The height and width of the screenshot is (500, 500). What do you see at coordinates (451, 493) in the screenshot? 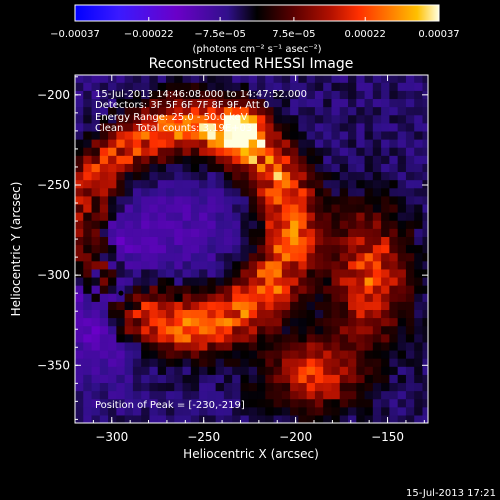
I see `footer-timestamp: 15-Jul-2013 17:21` at bounding box center [451, 493].